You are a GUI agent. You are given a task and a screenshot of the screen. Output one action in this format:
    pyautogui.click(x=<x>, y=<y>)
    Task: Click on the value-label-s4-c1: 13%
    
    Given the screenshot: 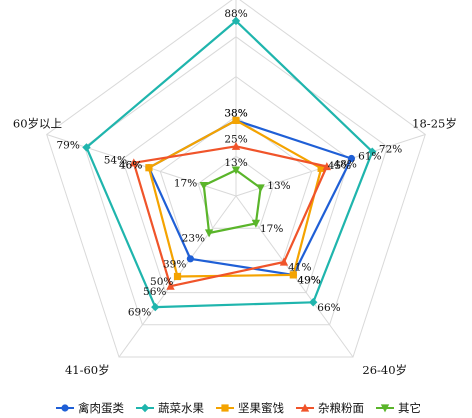 What is the action you would take?
    pyautogui.click(x=278, y=186)
    